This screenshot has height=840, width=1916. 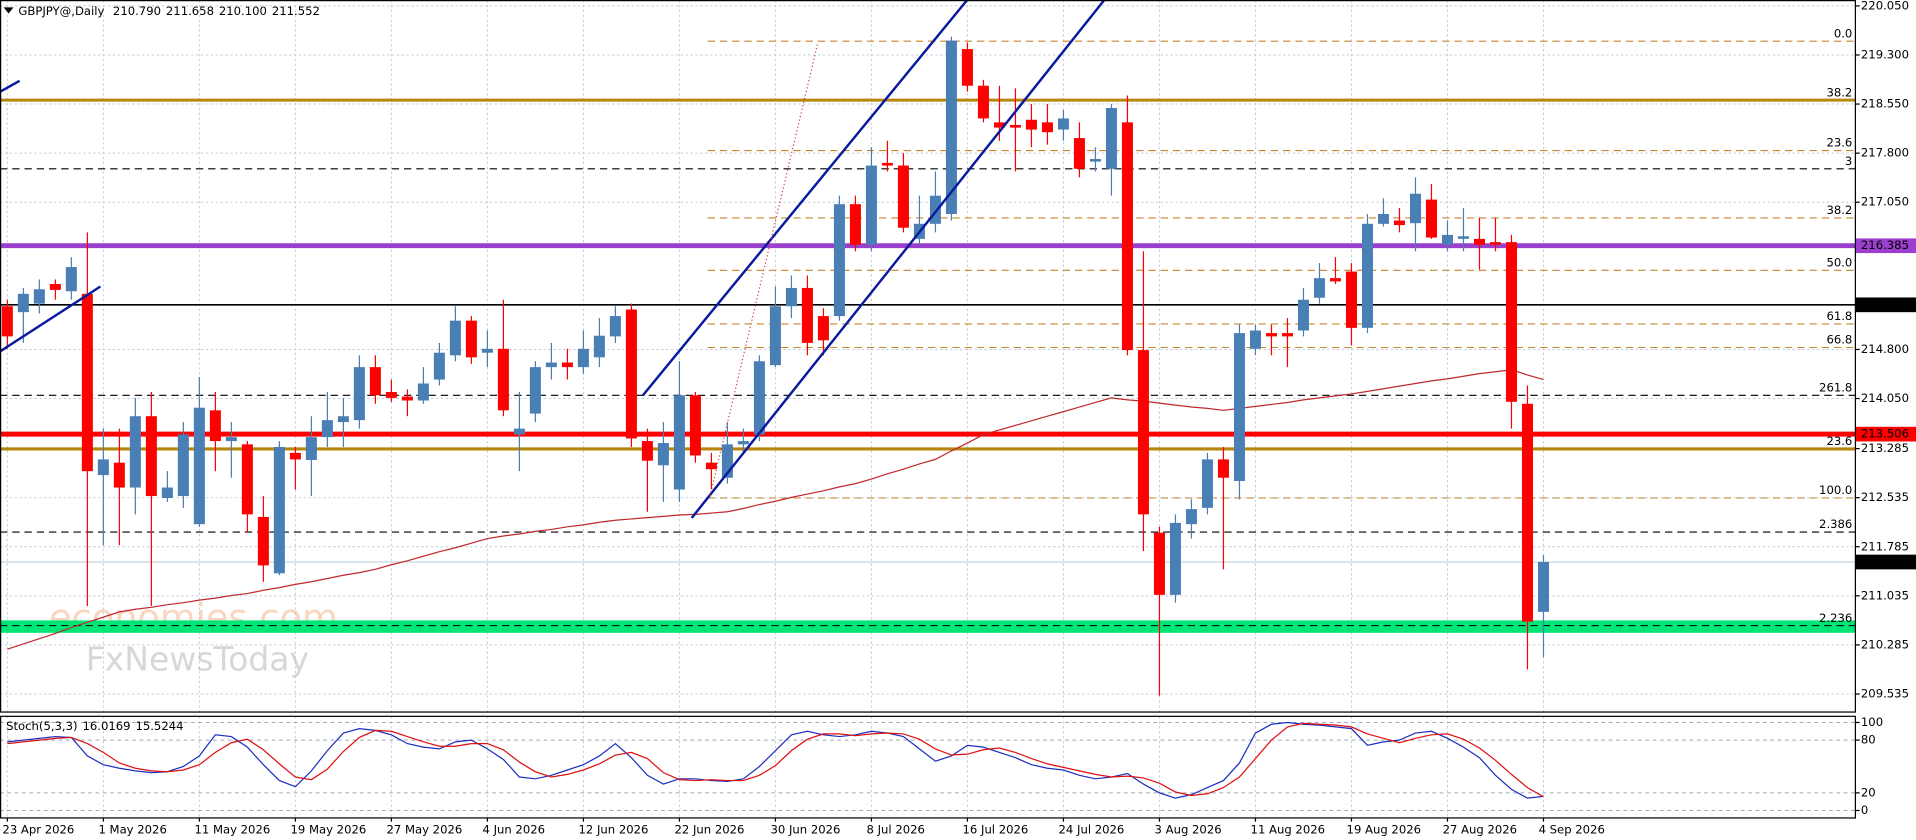 What do you see at coordinates (1848, 161) in the screenshot?
I see `level-label: 3` at bounding box center [1848, 161].